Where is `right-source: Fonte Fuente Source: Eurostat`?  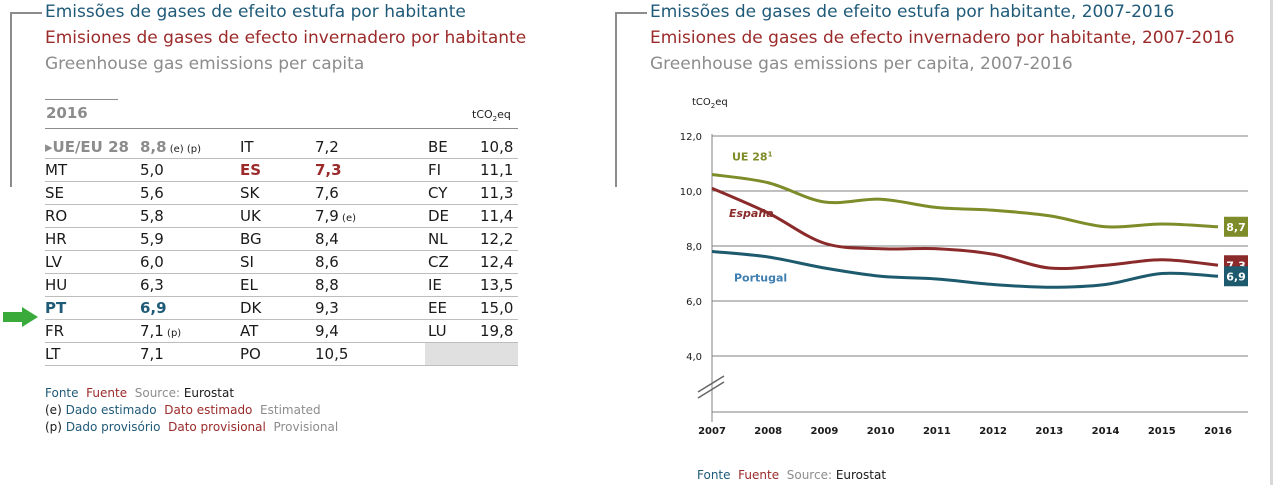 right-source: Fonte Fuente Source: Eurostat is located at coordinates (792, 475).